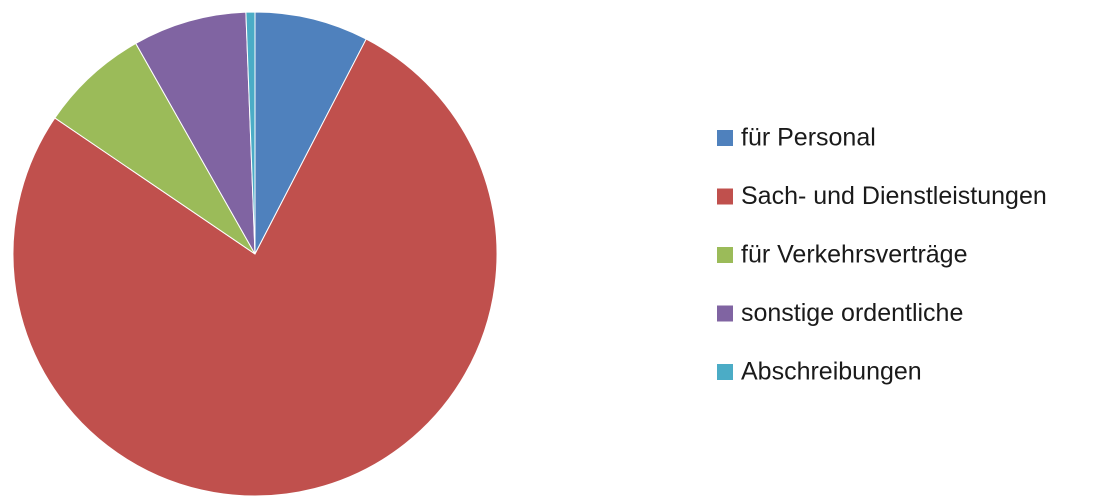  Describe the element at coordinates (894, 196) in the screenshot. I see `legend-label: Sach- und Dienstleistungen` at that location.